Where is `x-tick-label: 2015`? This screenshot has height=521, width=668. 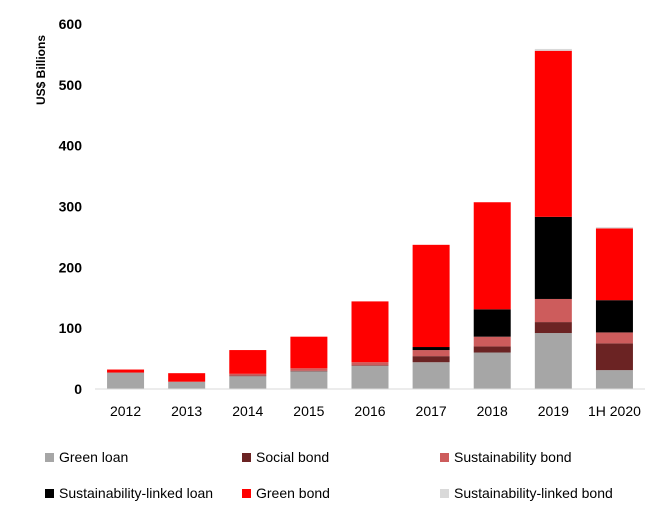 x-tick-label: 2015 is located at coordinates (308, 411).